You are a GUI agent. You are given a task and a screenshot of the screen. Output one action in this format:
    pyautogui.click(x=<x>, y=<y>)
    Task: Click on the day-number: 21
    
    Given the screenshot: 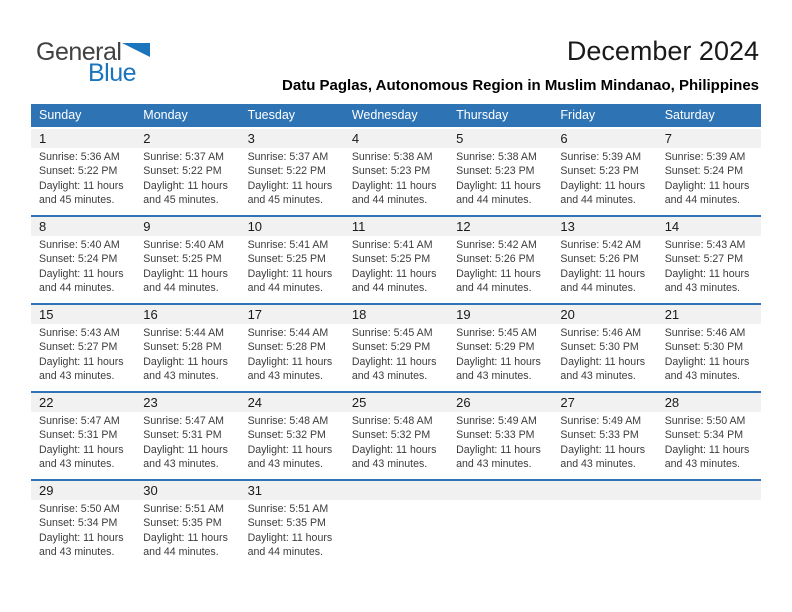 What is the action you would take?
    pyautogui.click(x=672, y=314)
    